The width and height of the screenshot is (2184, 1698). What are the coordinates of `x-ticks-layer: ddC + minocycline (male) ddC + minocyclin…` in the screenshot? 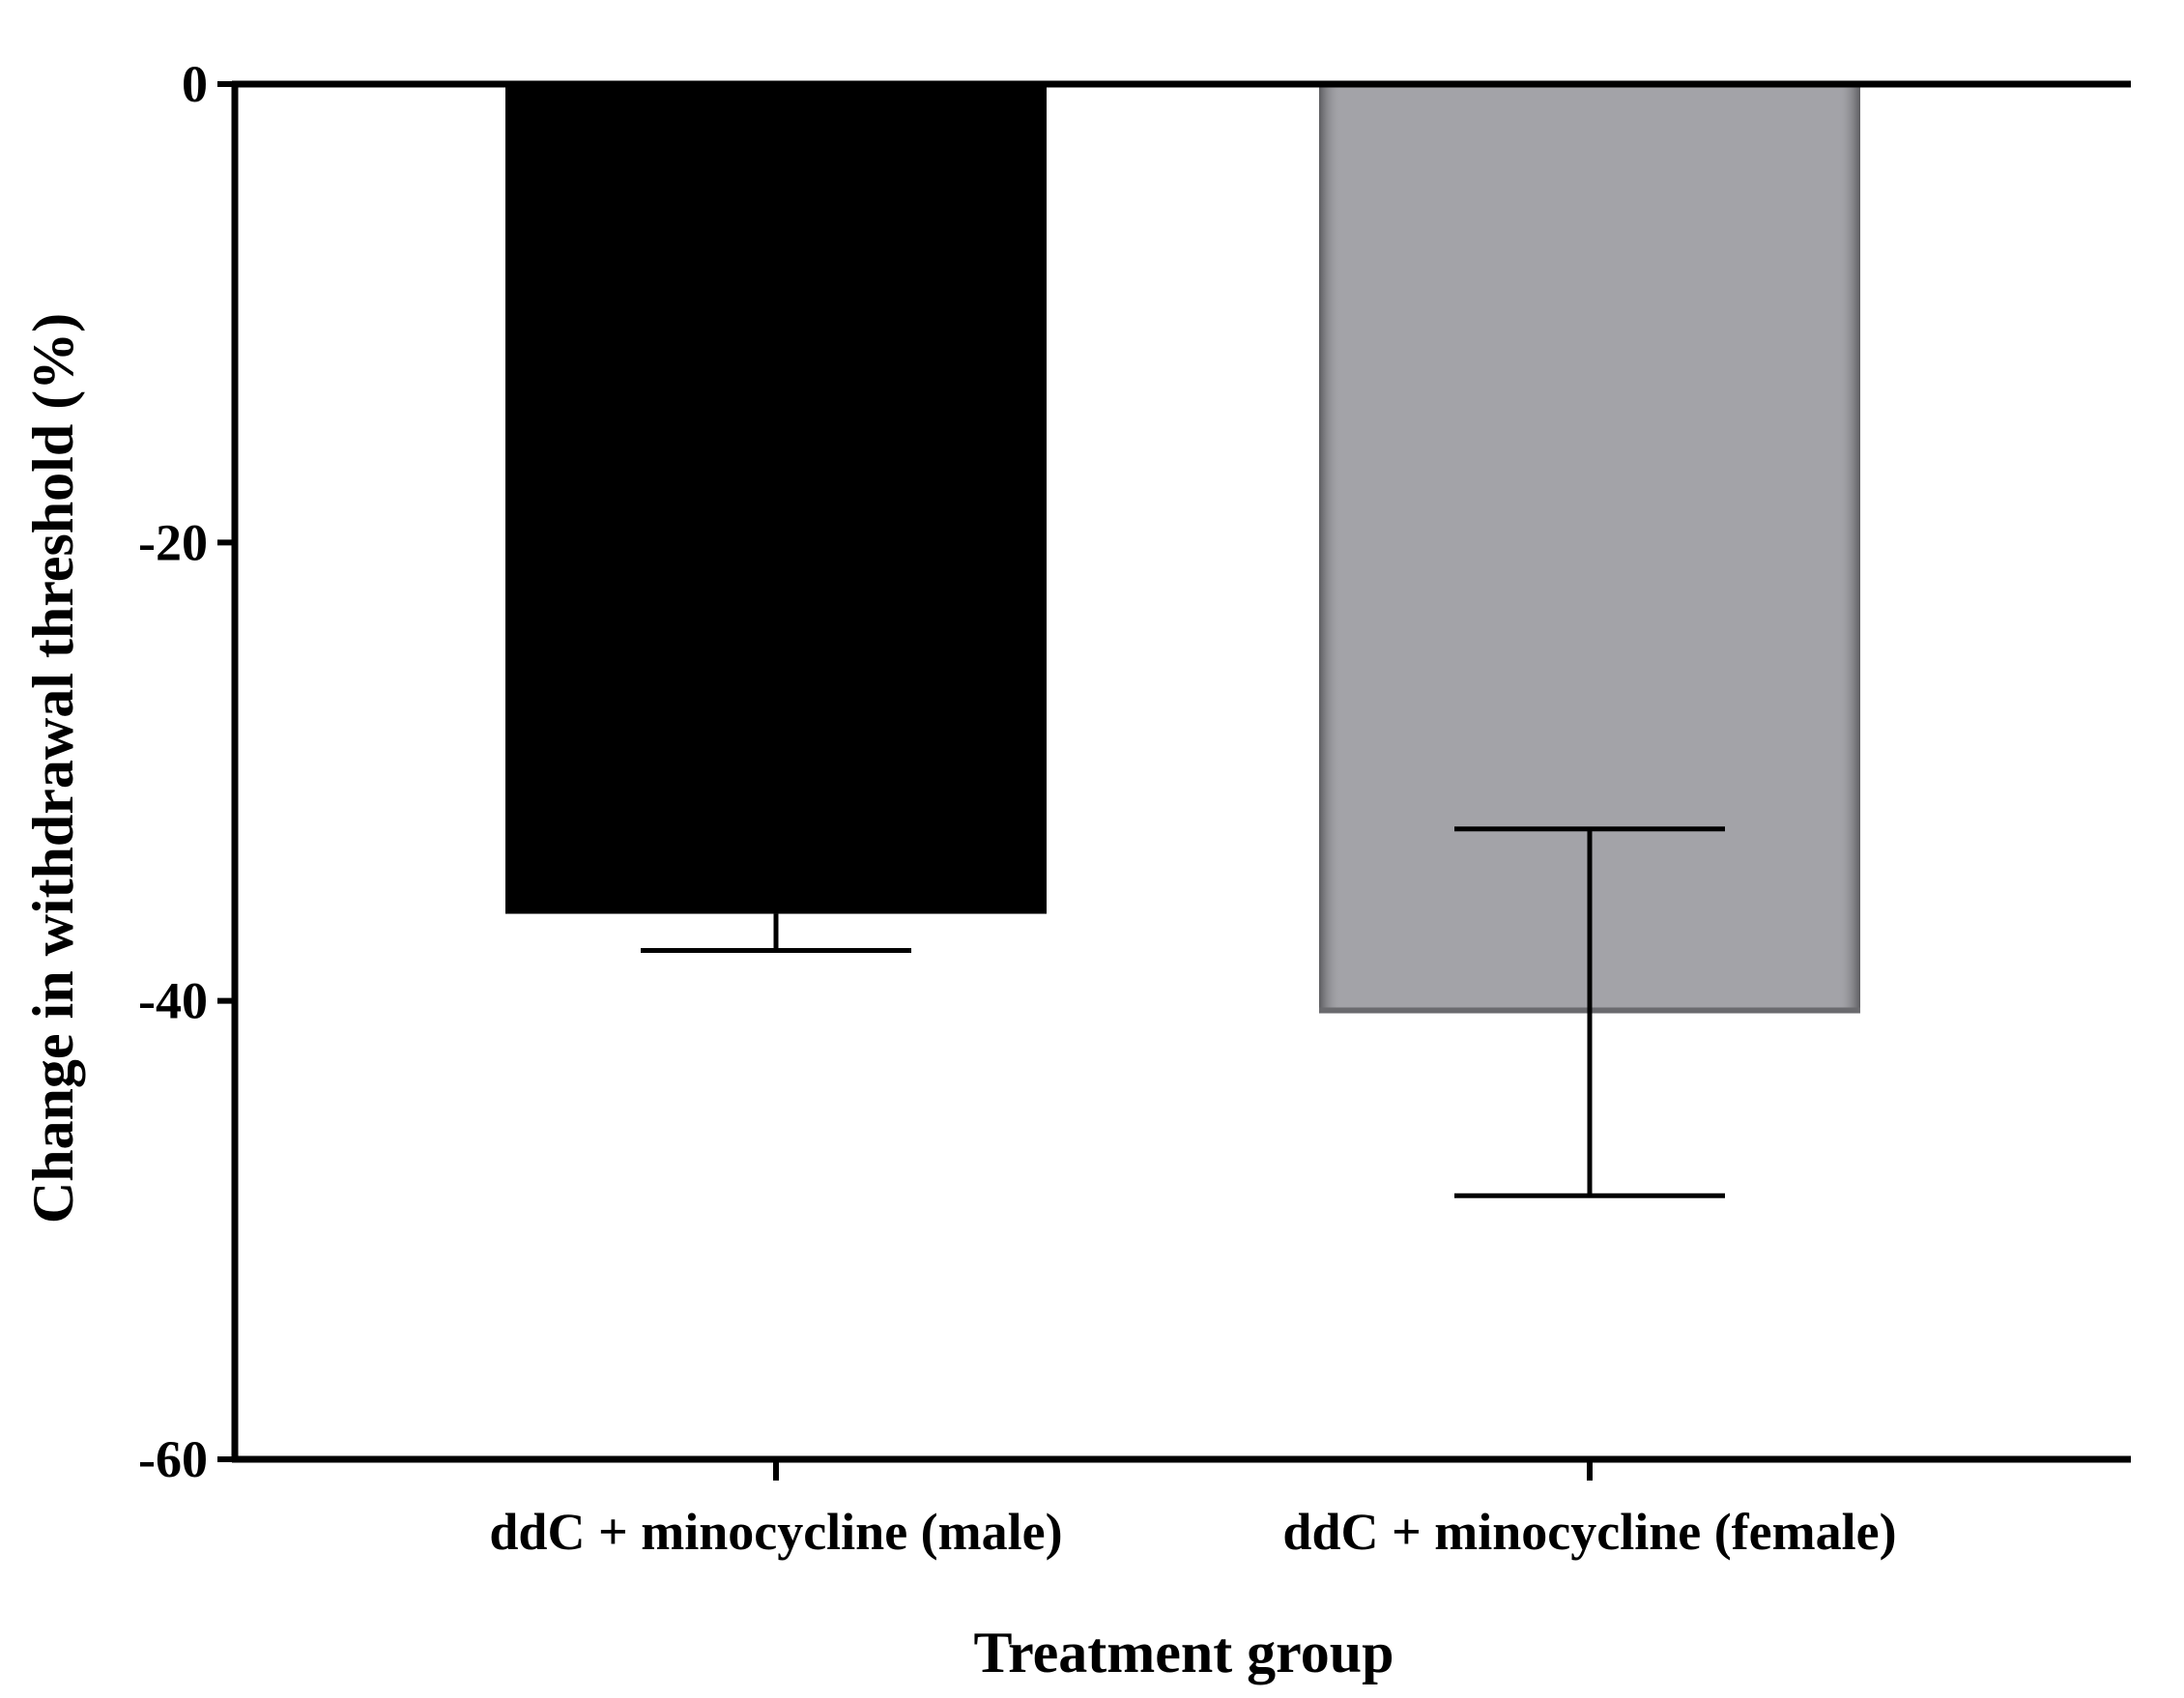 It's located at (1193, 1510).